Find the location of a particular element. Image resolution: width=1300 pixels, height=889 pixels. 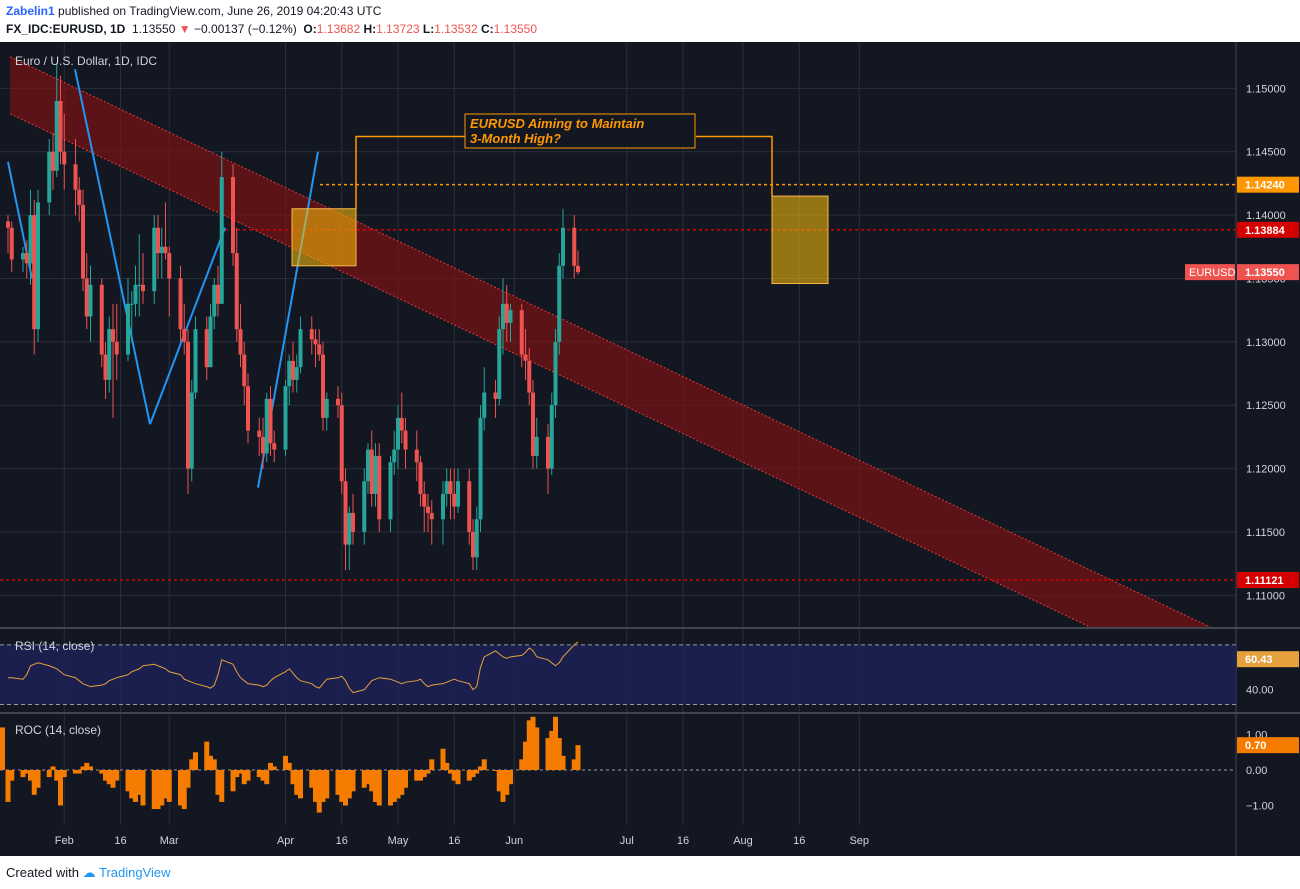

price-tick-label: 1.12000 is located at coordinates (1266, 470).